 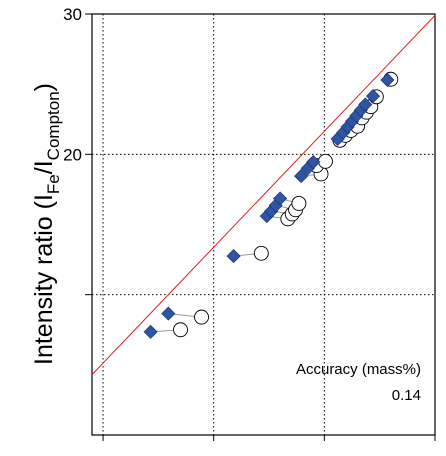 What do you see at coordinates (72, 154) in the screenshot?
I see `y-tick-label: 20` at bounding box center [72, 154].